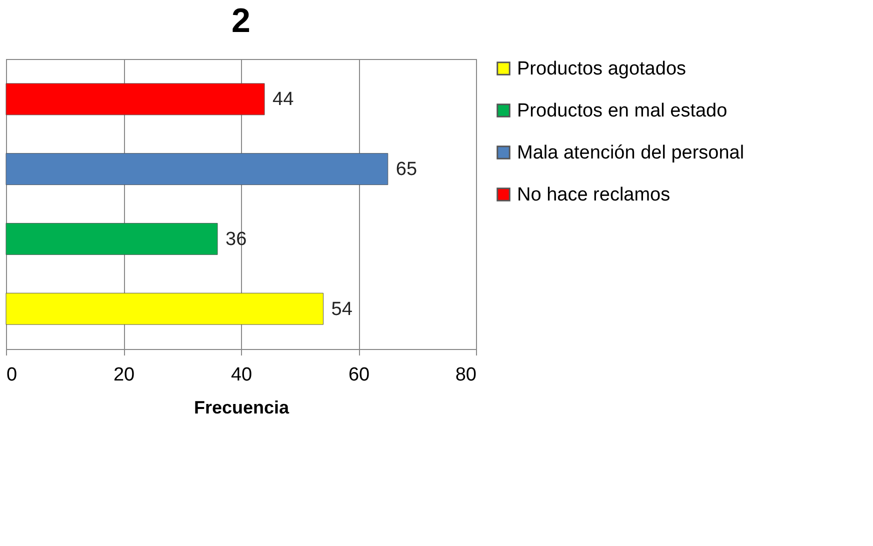 The image size is (873, 546). Describe the element at coordinates (601, 69) in the screenshot. I see `legend-label: Productos agotados` at that location.